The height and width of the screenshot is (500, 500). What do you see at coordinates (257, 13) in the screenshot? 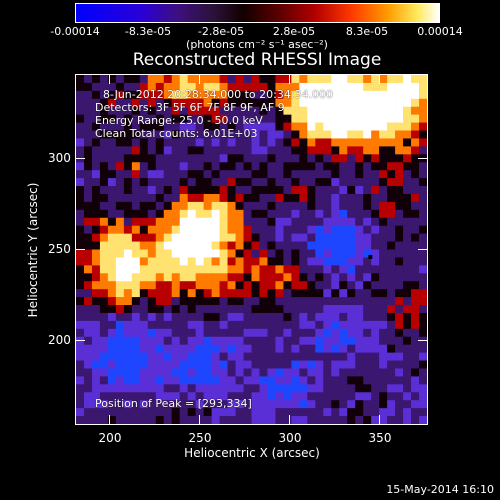
I see `colorbar` at bounding box center [257, 13].